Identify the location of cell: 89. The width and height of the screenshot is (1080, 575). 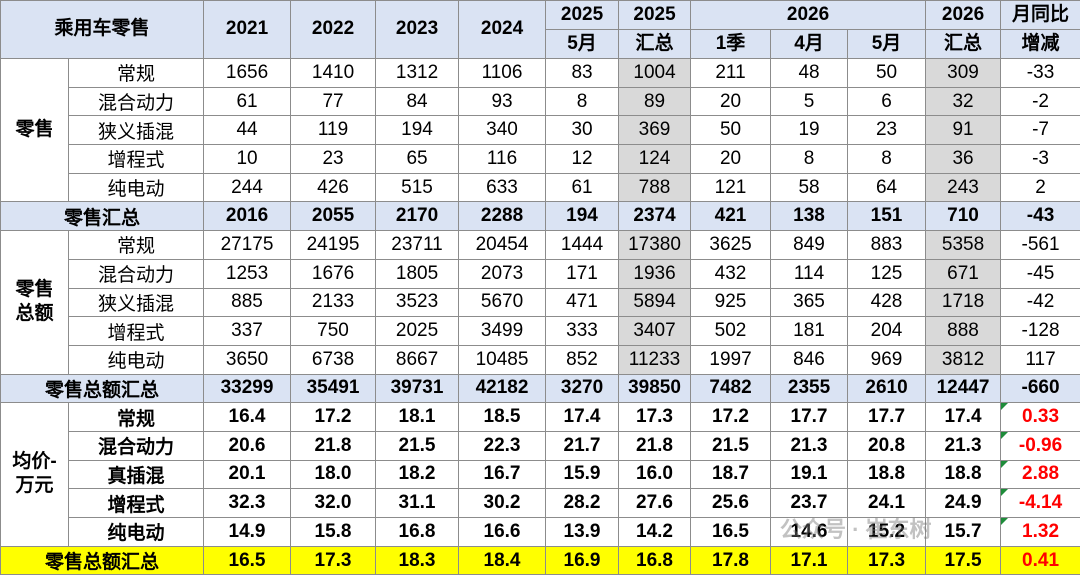
(655, 101).